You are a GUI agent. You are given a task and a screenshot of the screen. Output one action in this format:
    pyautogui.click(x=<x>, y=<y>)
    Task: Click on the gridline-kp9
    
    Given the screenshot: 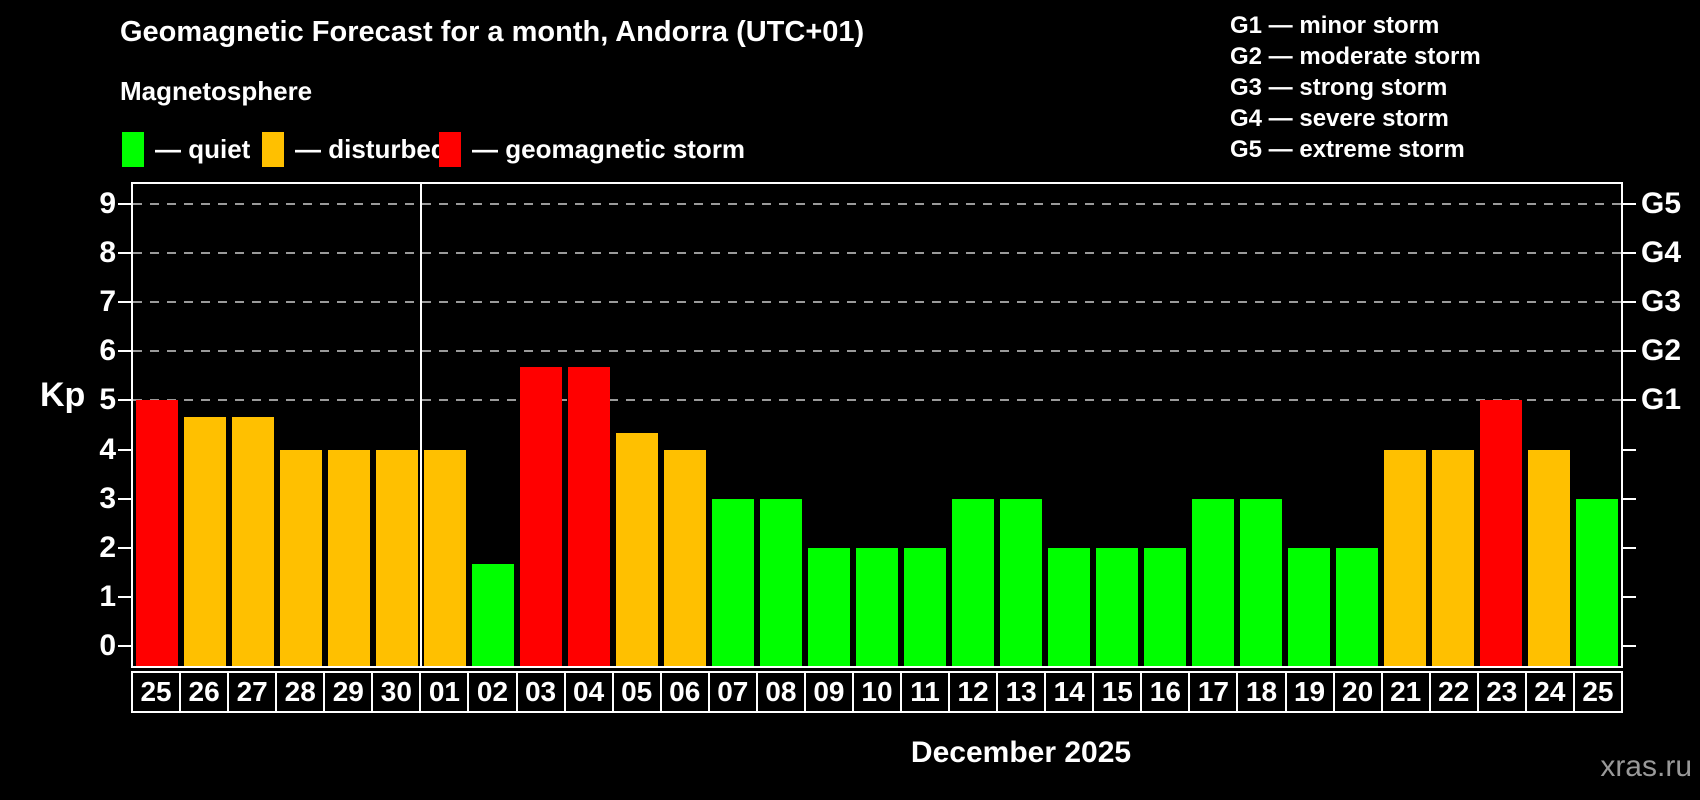 What is the action you would take?
    pyautogui.click(x=877, y=203)
    